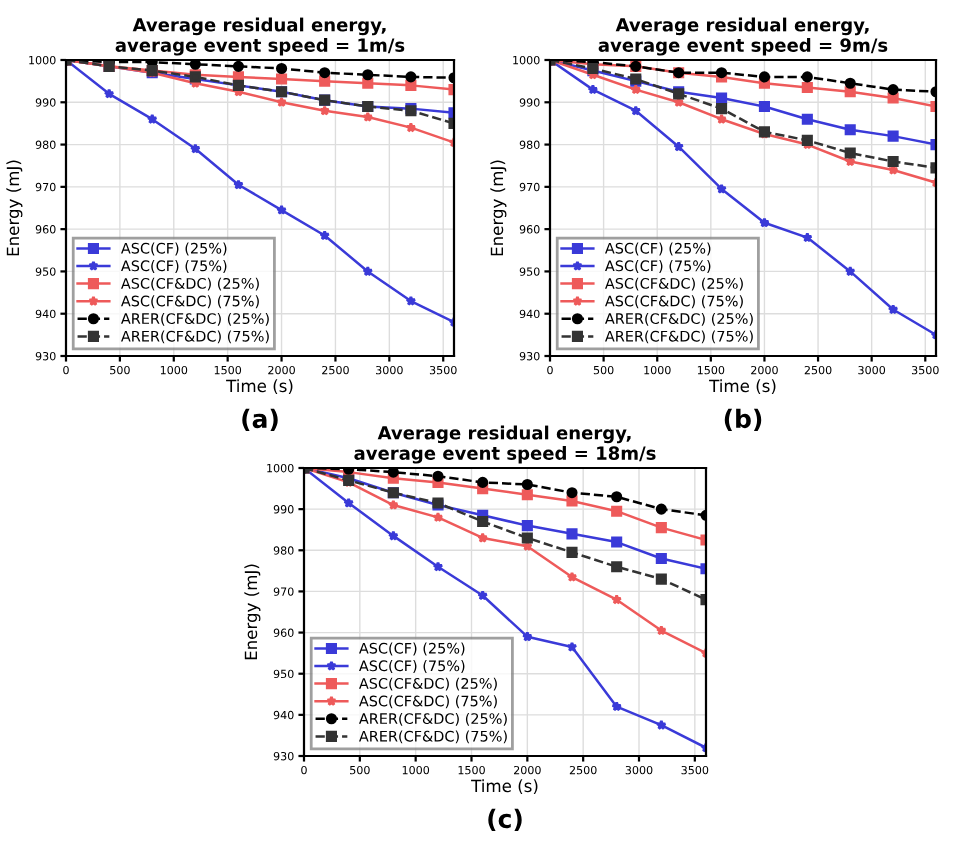 This screenshot has height=842, width=956. What do you see at coordinates (505, 820) in the screenshot?
I see `text: (c)` at bounding box center [505, 820].